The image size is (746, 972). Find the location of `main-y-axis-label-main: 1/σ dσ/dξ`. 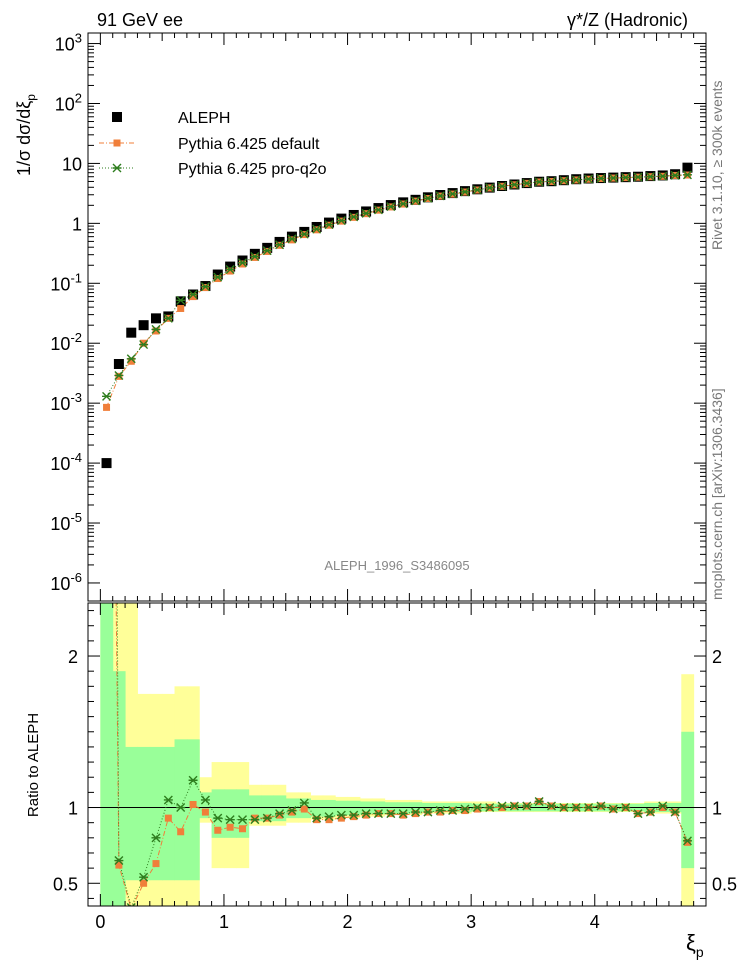

main-y-axis-label-main: 1/σ dσ/dξ is located at coordinates (24, 138).